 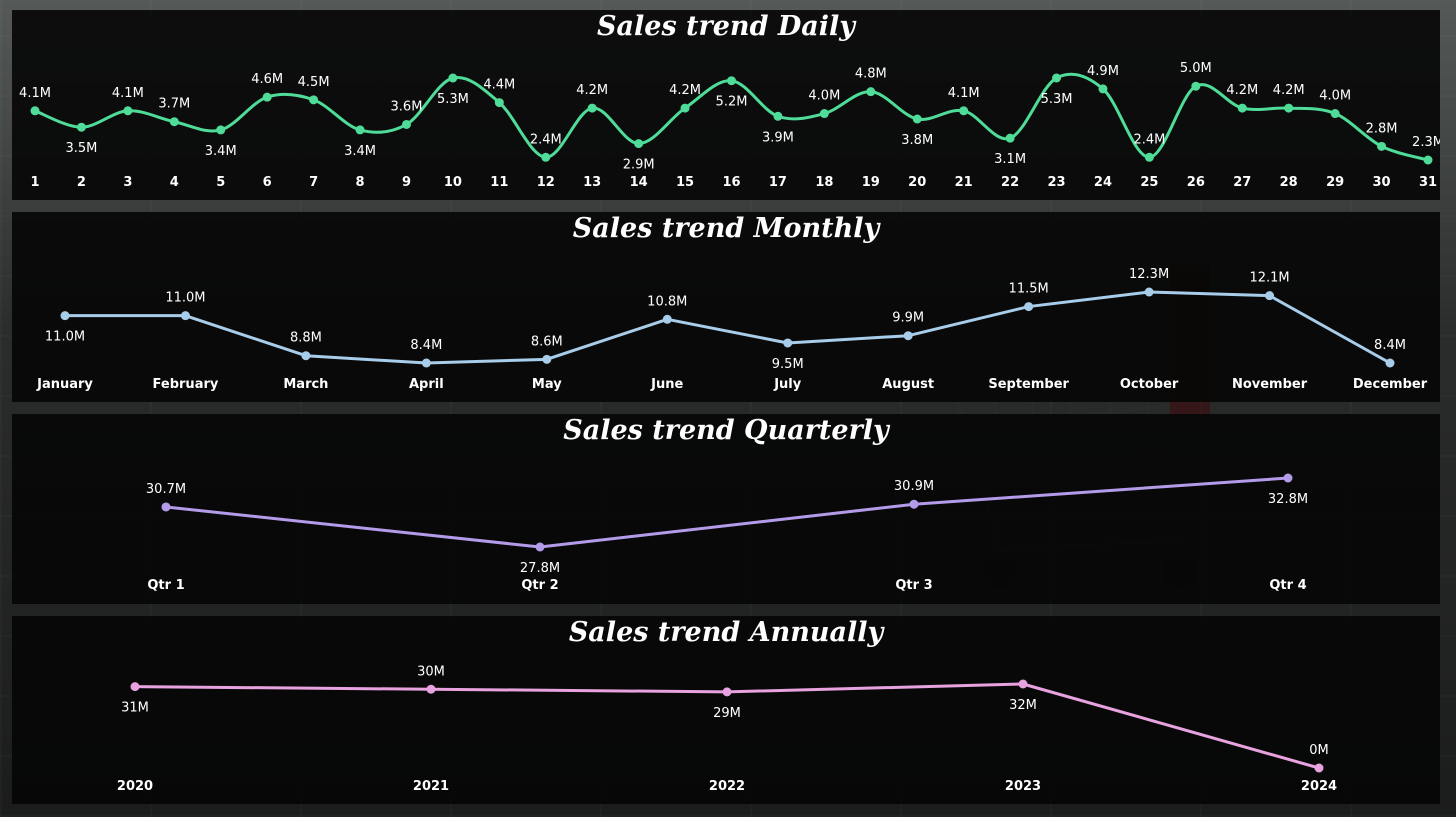 What do you see at coordinates (1270, 384) in the screenshot?
I see `x-tick-label: November` at bounding box center [1270, 384].